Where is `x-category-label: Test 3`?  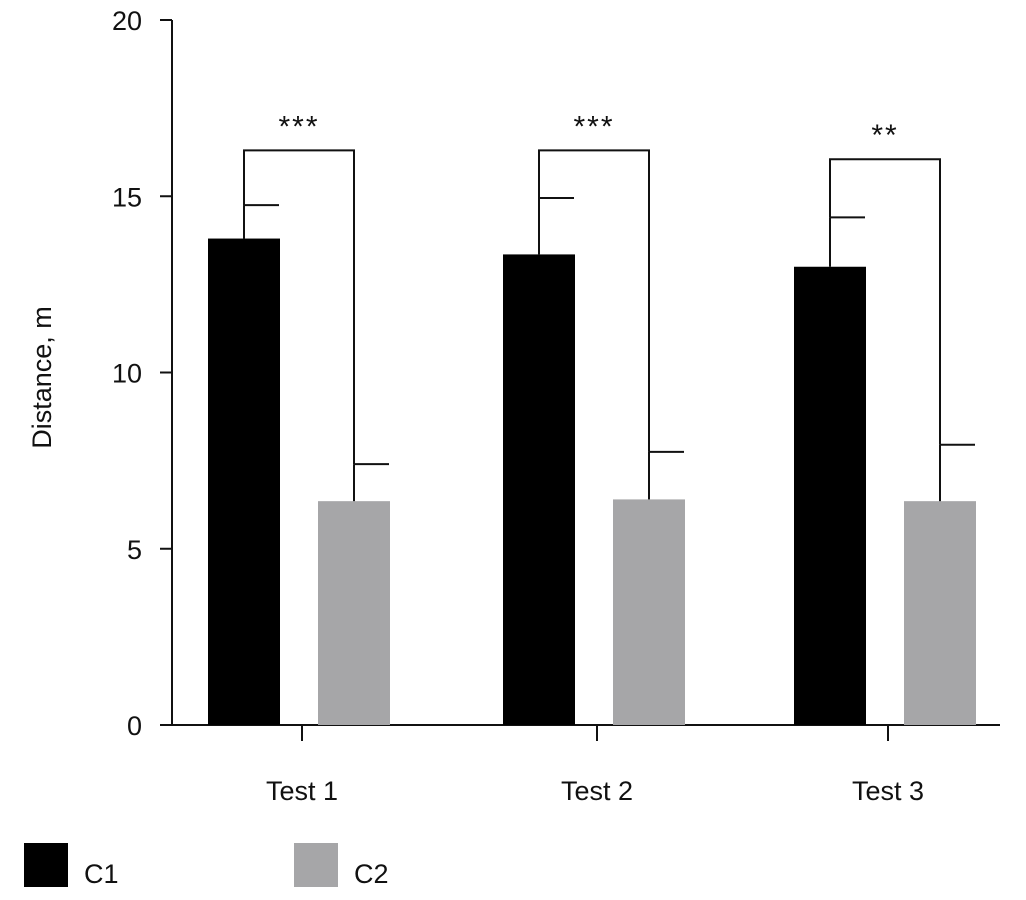
x-category-label: Test 3 is located at coordinates (888, 791).